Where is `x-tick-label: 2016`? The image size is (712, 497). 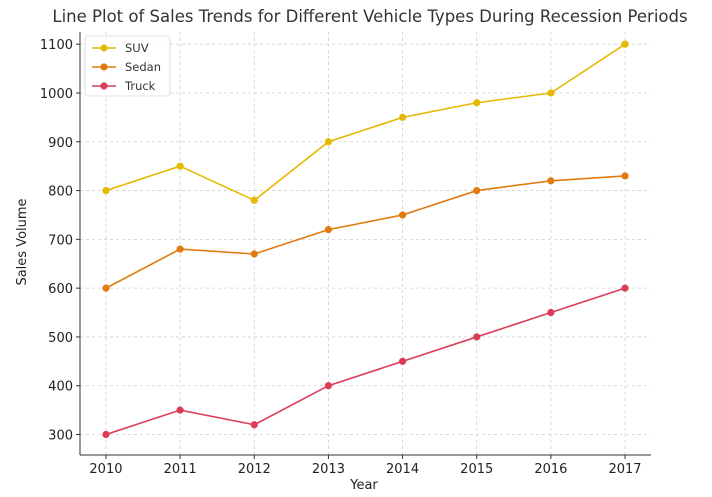
x-tick-label: 2016 is located at coordinates (550, 469).